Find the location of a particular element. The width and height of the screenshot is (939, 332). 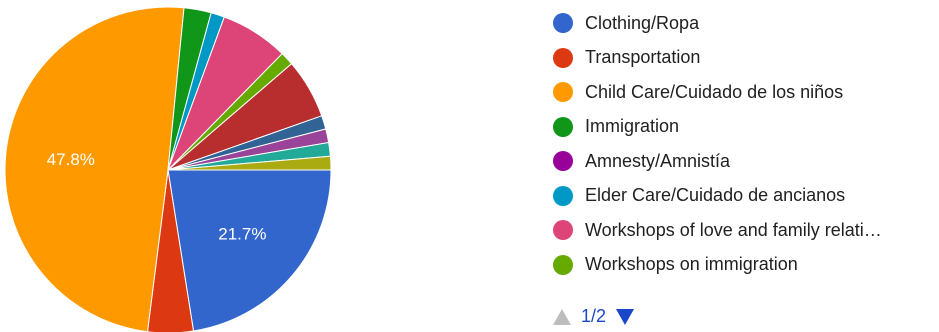

legend-item: Amnesty/Amnistía is located at coordinates (717, 161).